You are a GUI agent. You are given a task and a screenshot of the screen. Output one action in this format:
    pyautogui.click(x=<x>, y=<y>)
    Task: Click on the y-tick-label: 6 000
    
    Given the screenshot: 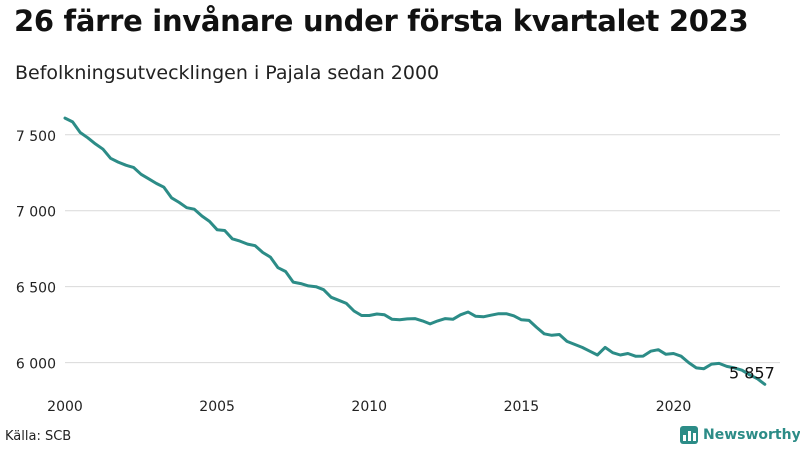 What is the action you would take?
    pyautogui.click(x=36, y=365)
    